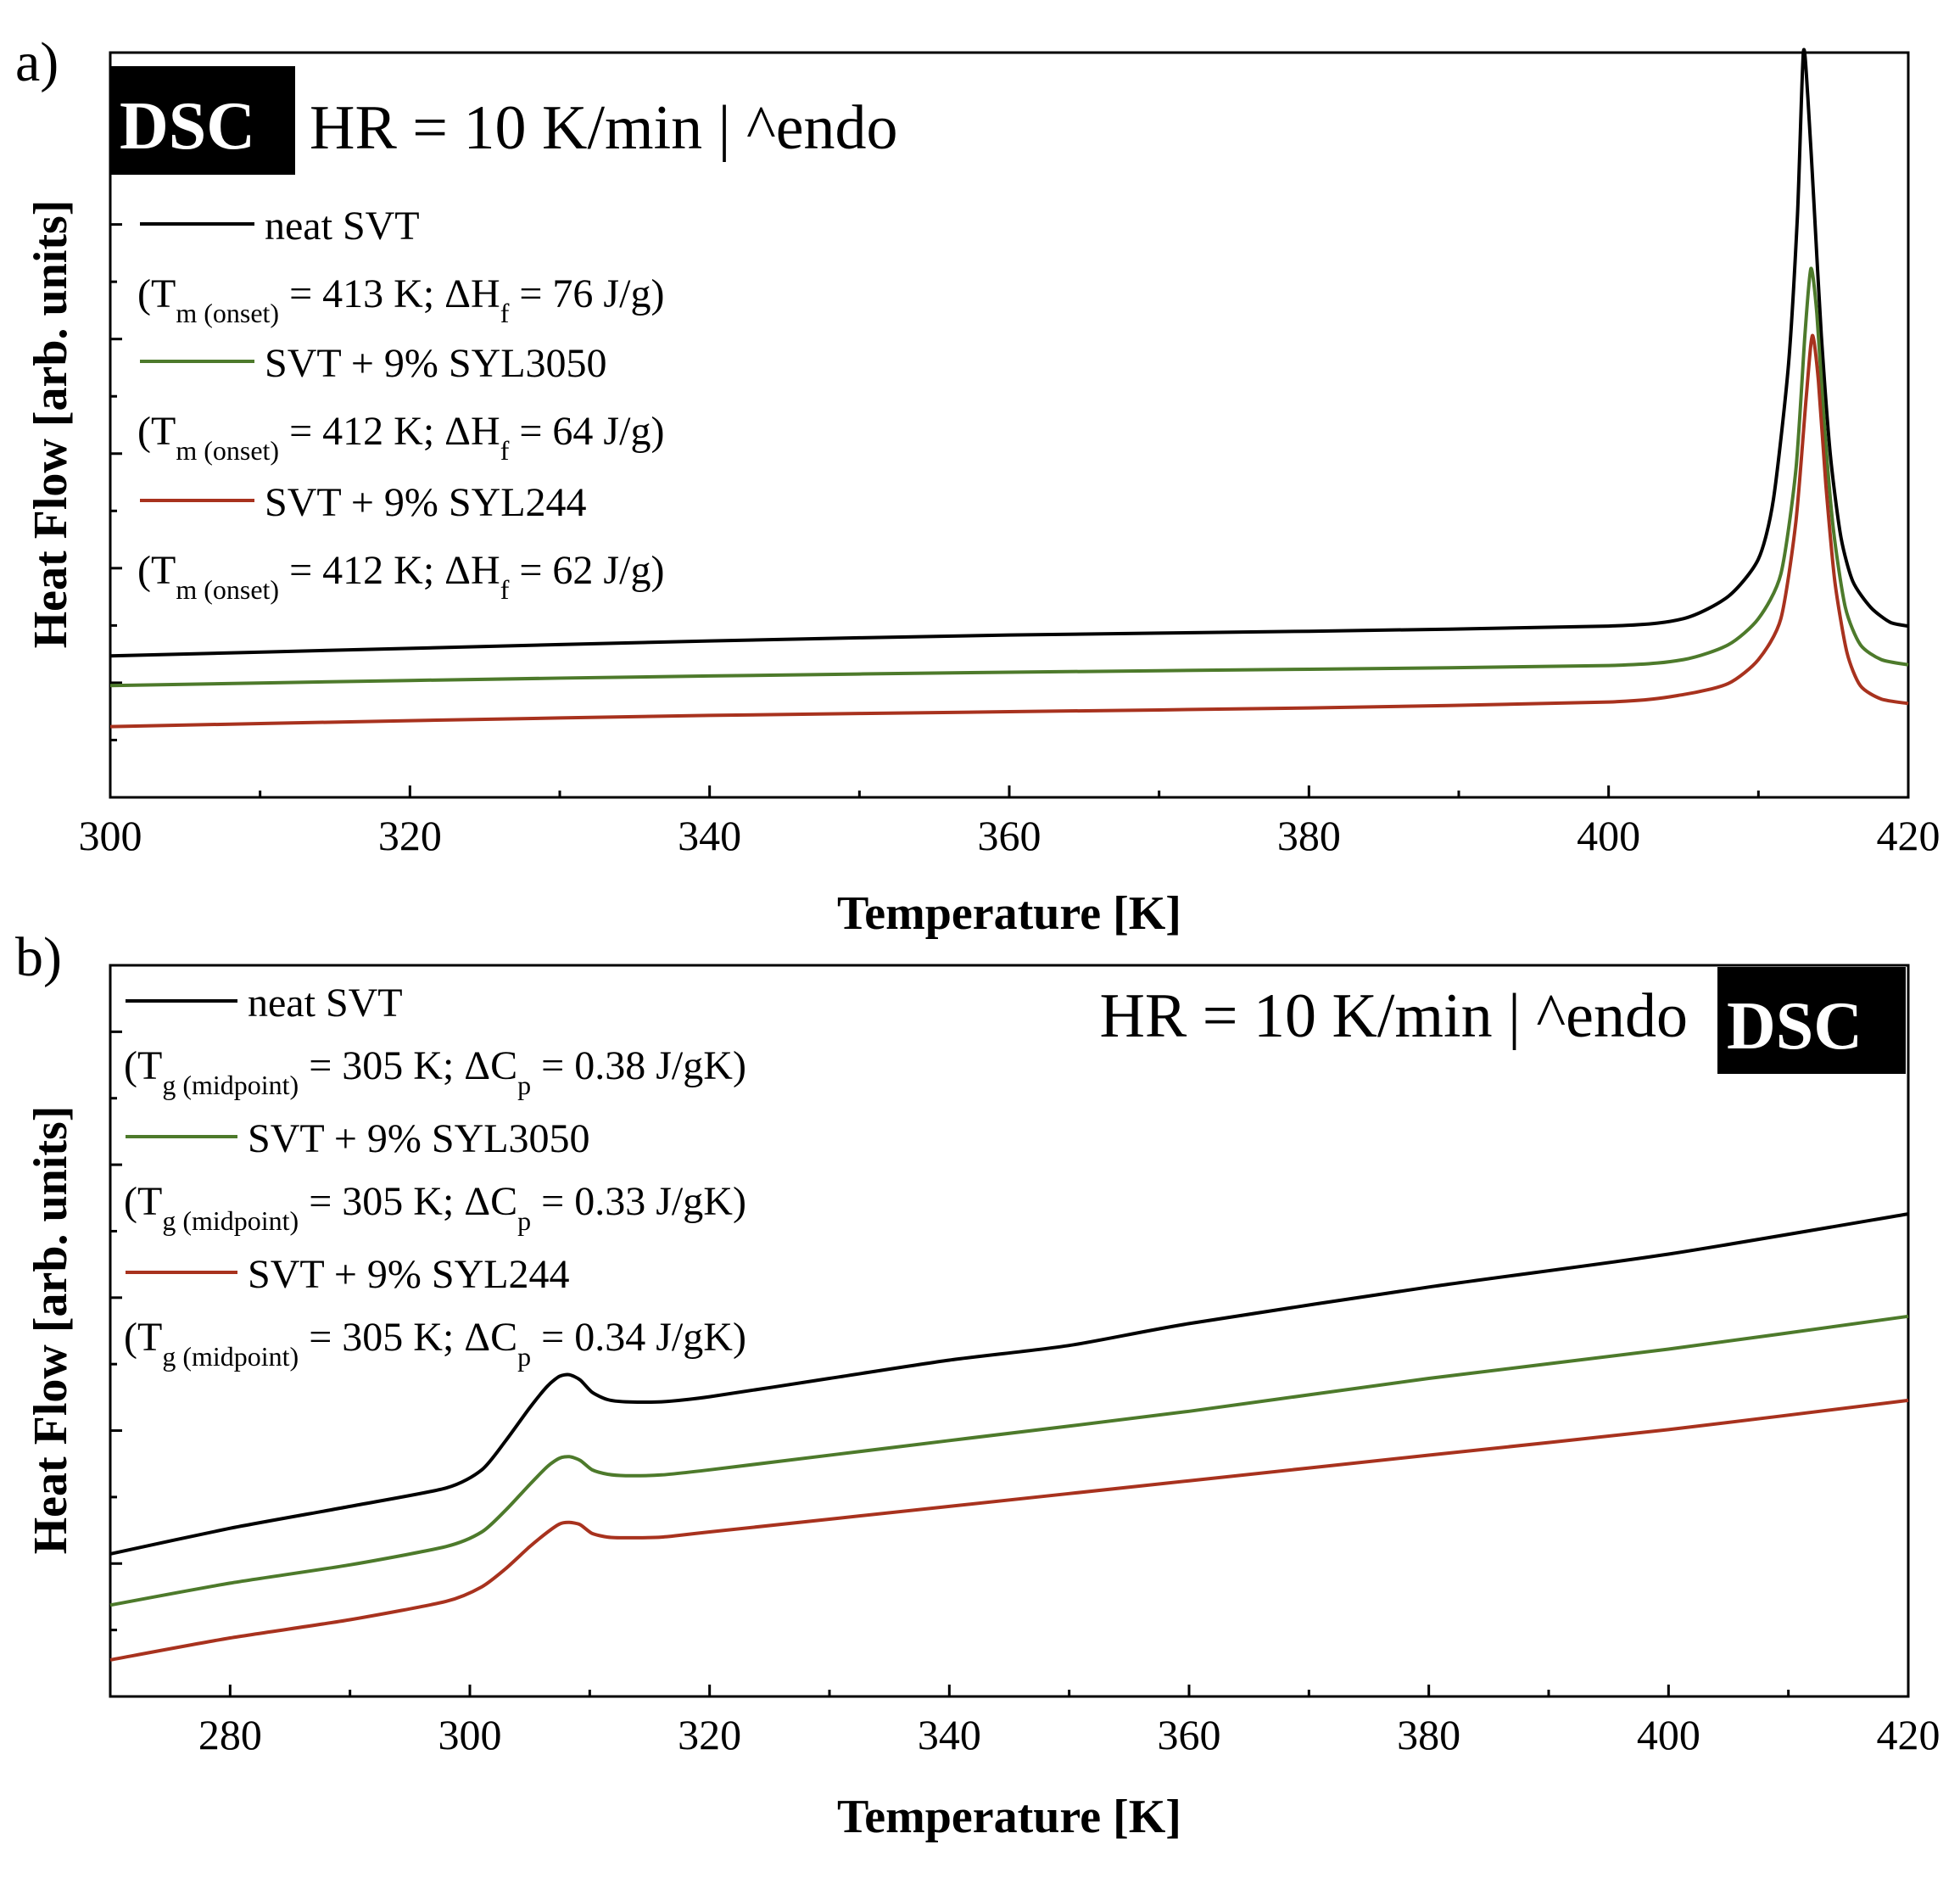 The image size is (1960, 1878). I want to click on panel-b-y-axis-title: Heat Flow [arb. units], so click(51, 1331).